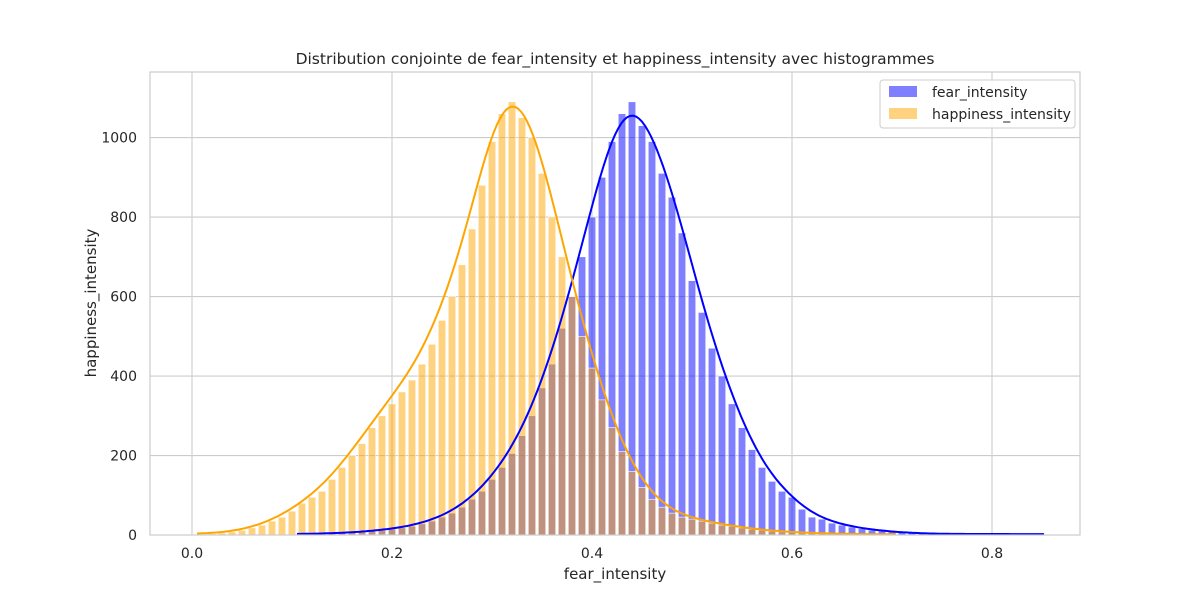 The height and width of the screenshot is (600, 1200). What do you see at coordinates (792, 554) in the screenshot?
I see `x-tick-label: 0.6` at bounding box center [792, 554].